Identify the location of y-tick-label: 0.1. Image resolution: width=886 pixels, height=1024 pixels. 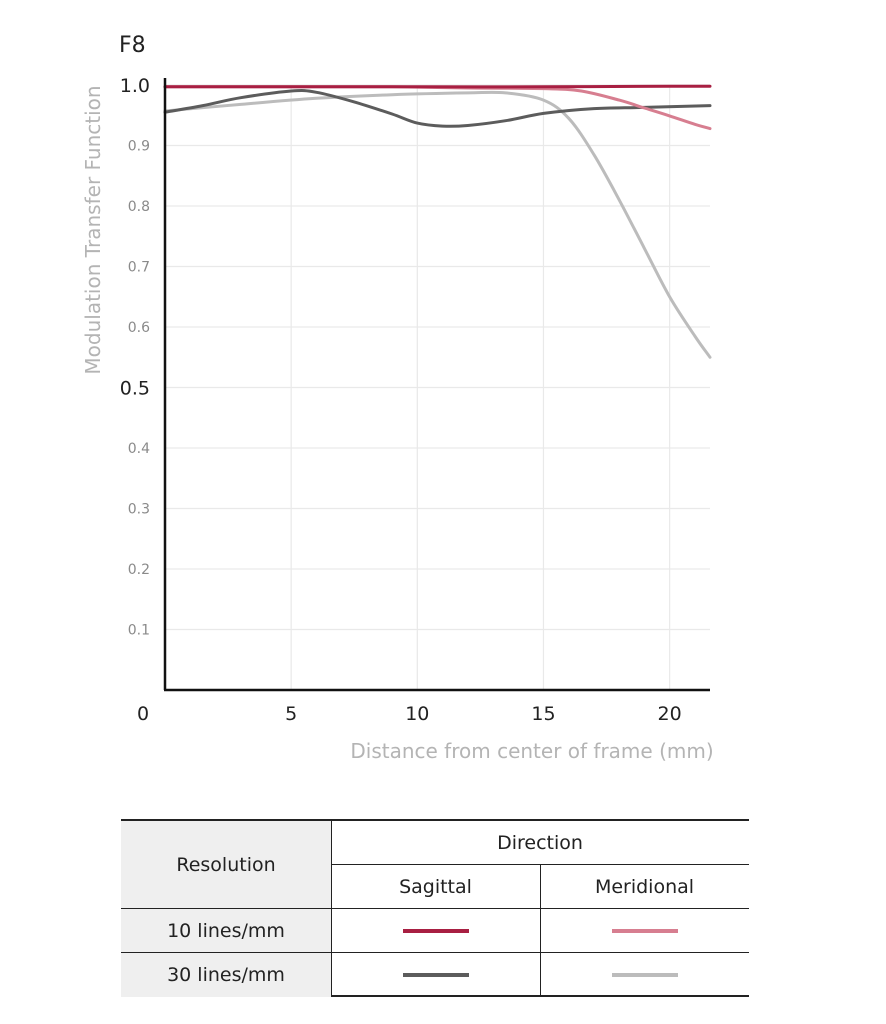
(139, 631).